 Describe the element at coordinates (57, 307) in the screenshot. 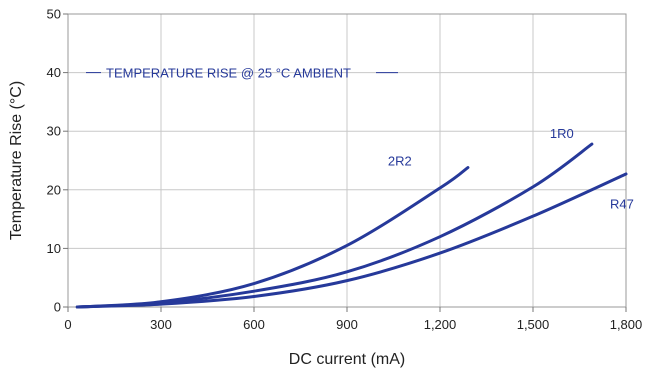

I see `y-tick-label: 0` at that location.